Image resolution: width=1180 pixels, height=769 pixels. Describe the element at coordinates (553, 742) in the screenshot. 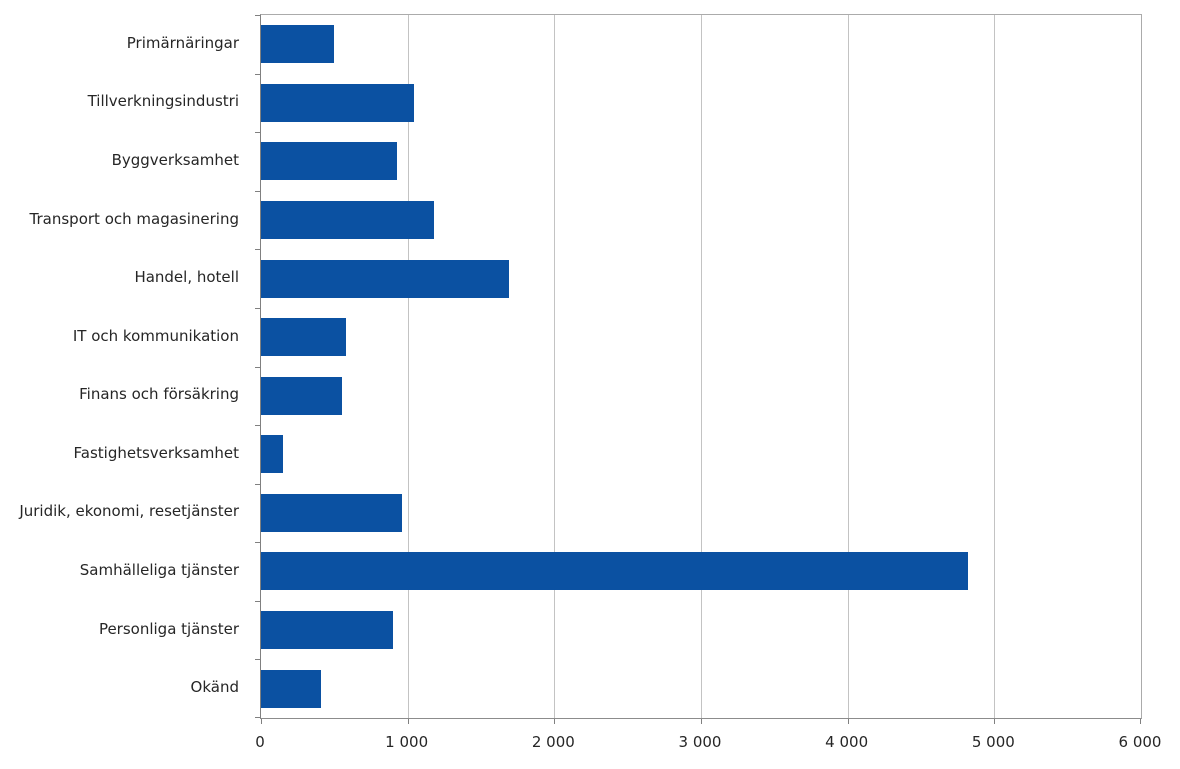

I see `x-tick-label: 2 000` at that location.